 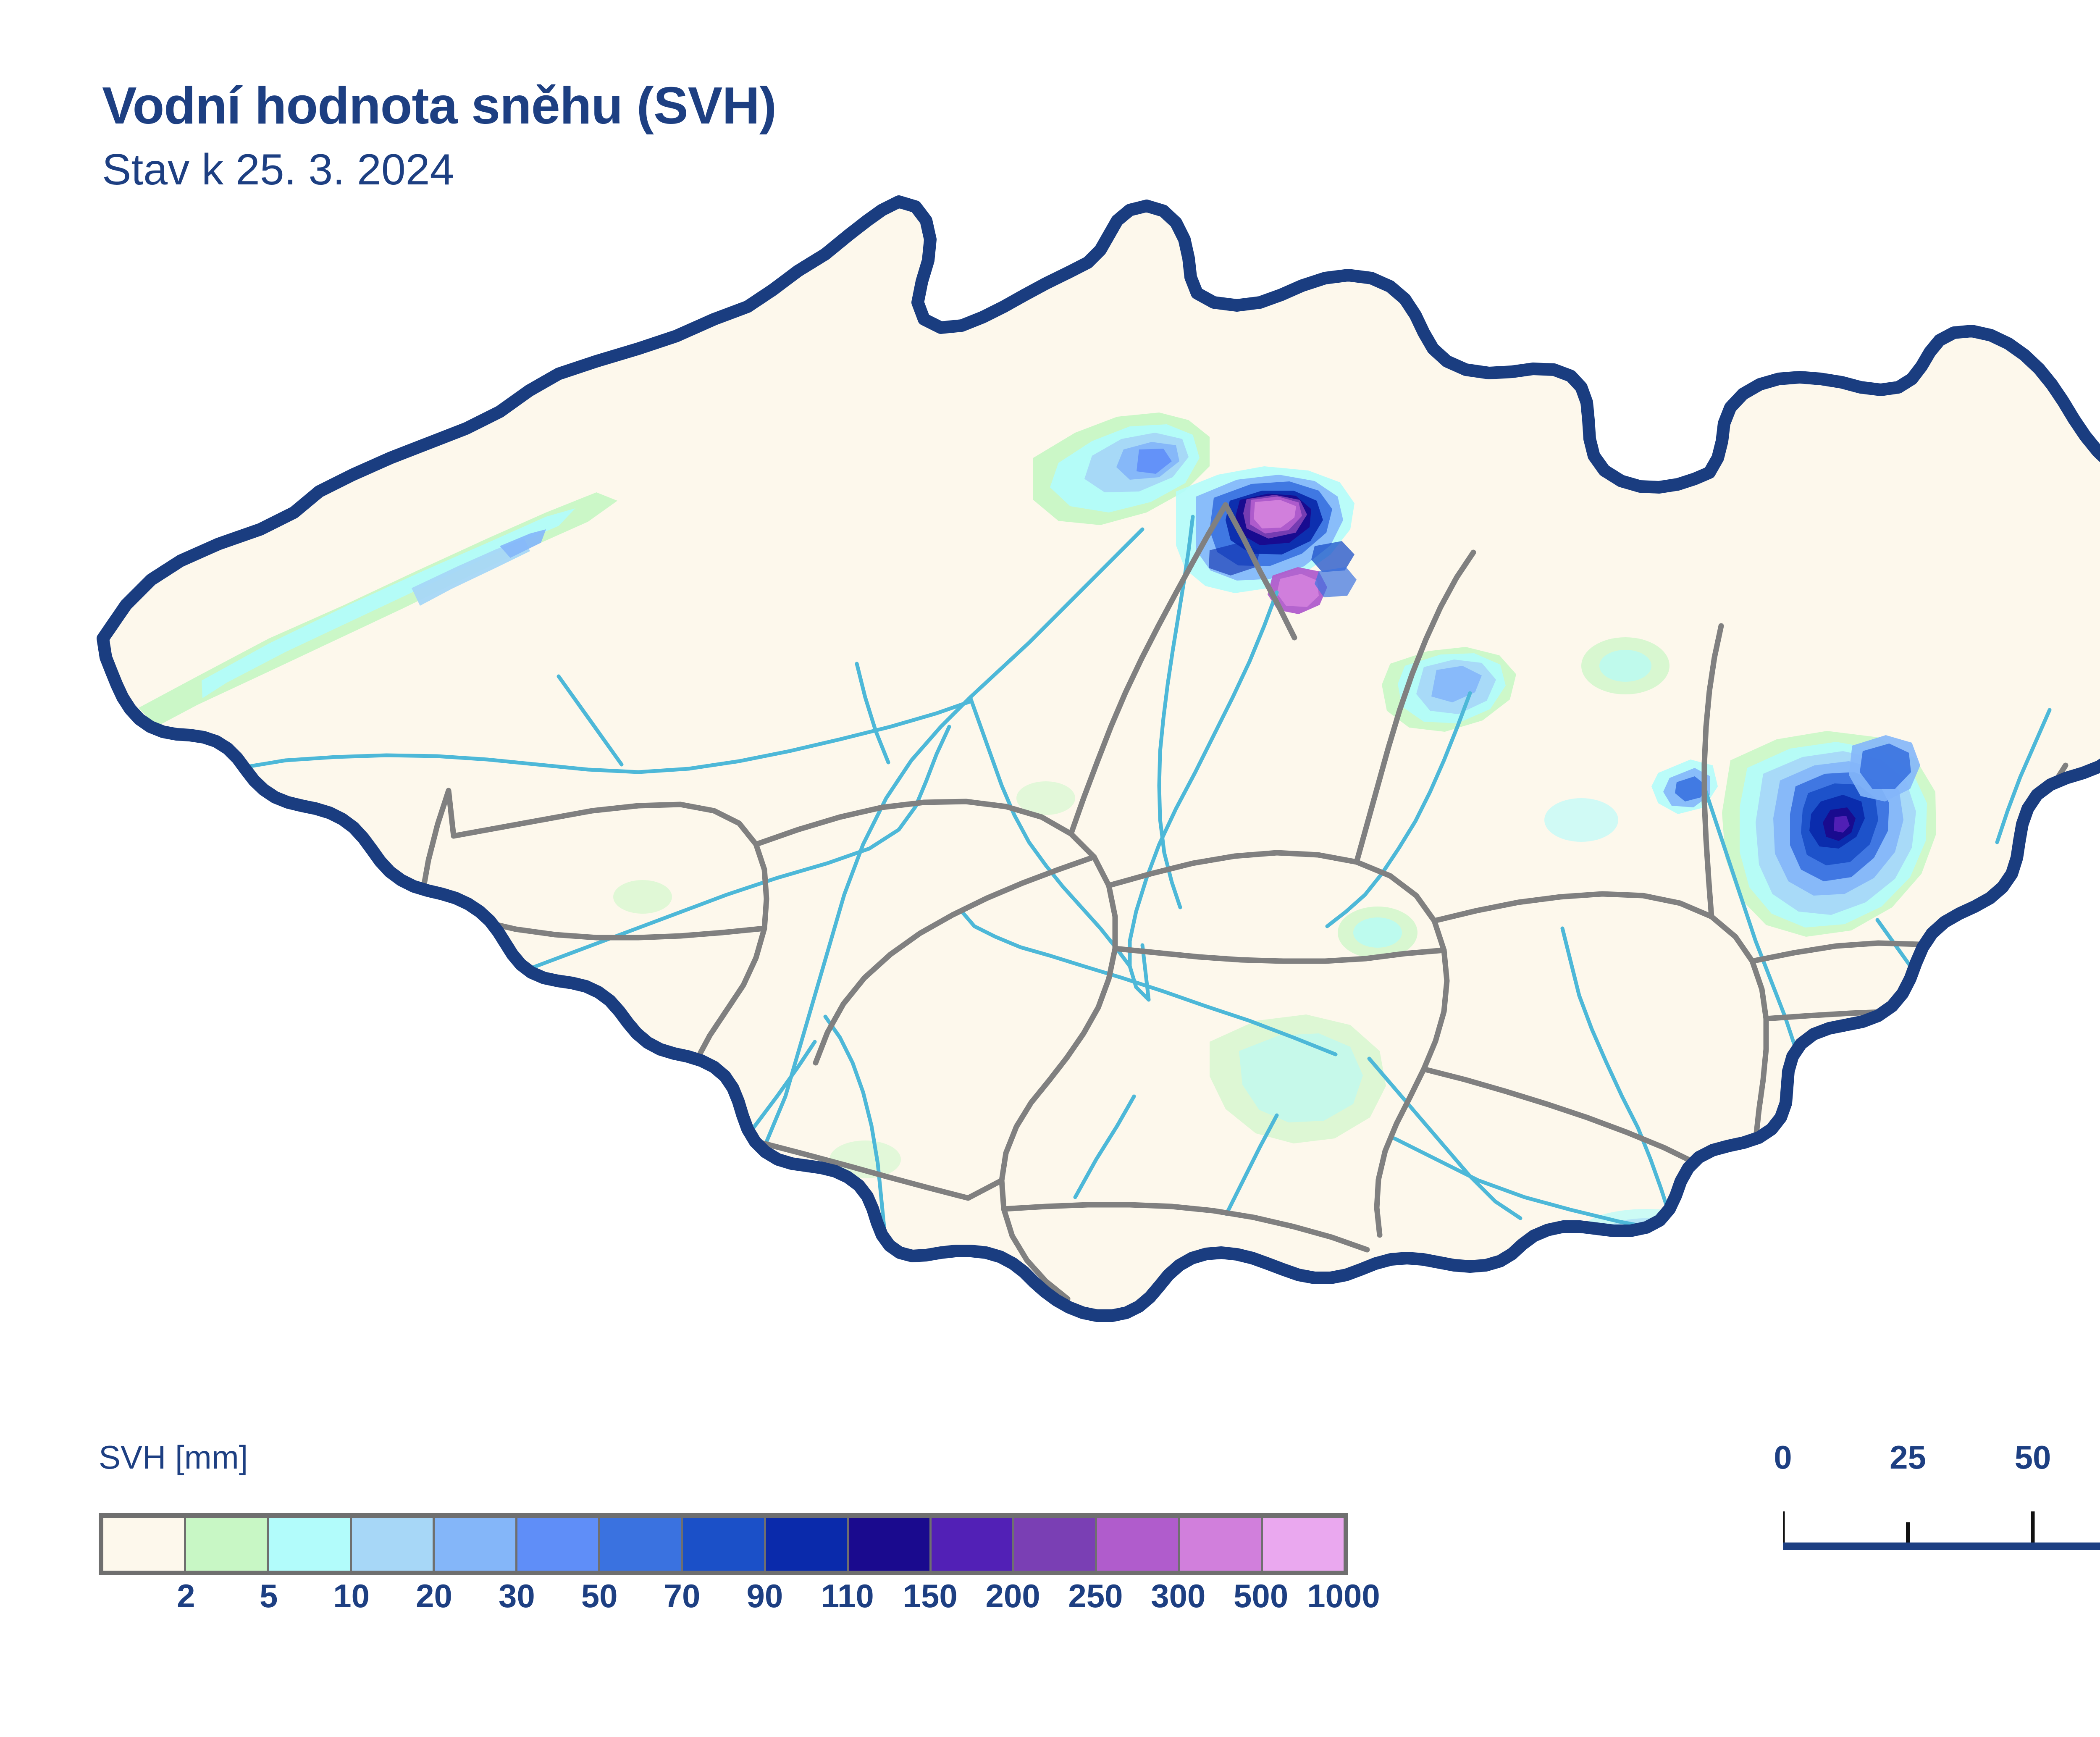 I want to click on legend-tick-250: 250, so click(x=1095, y=1595).